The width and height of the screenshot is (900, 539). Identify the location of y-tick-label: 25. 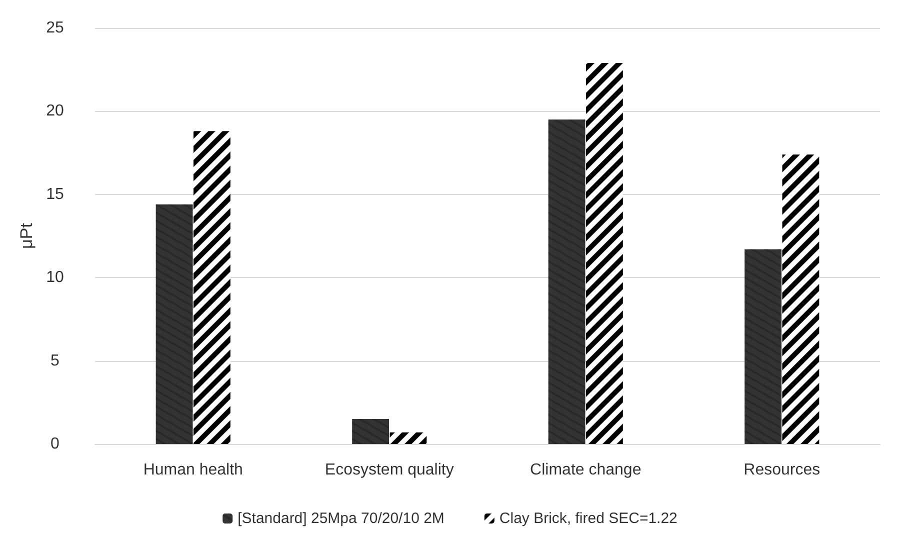
(55, 28).